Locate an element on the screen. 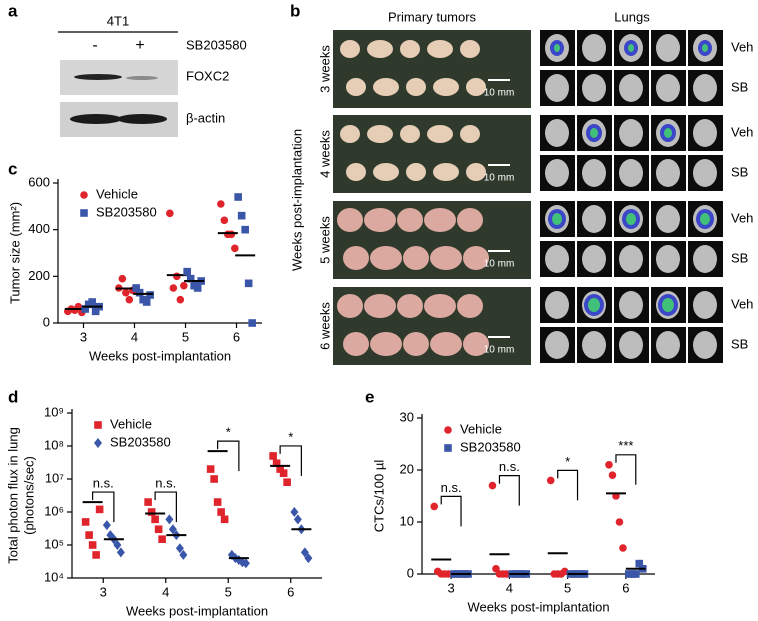  significance: *** is located at coordinates (625, 445).